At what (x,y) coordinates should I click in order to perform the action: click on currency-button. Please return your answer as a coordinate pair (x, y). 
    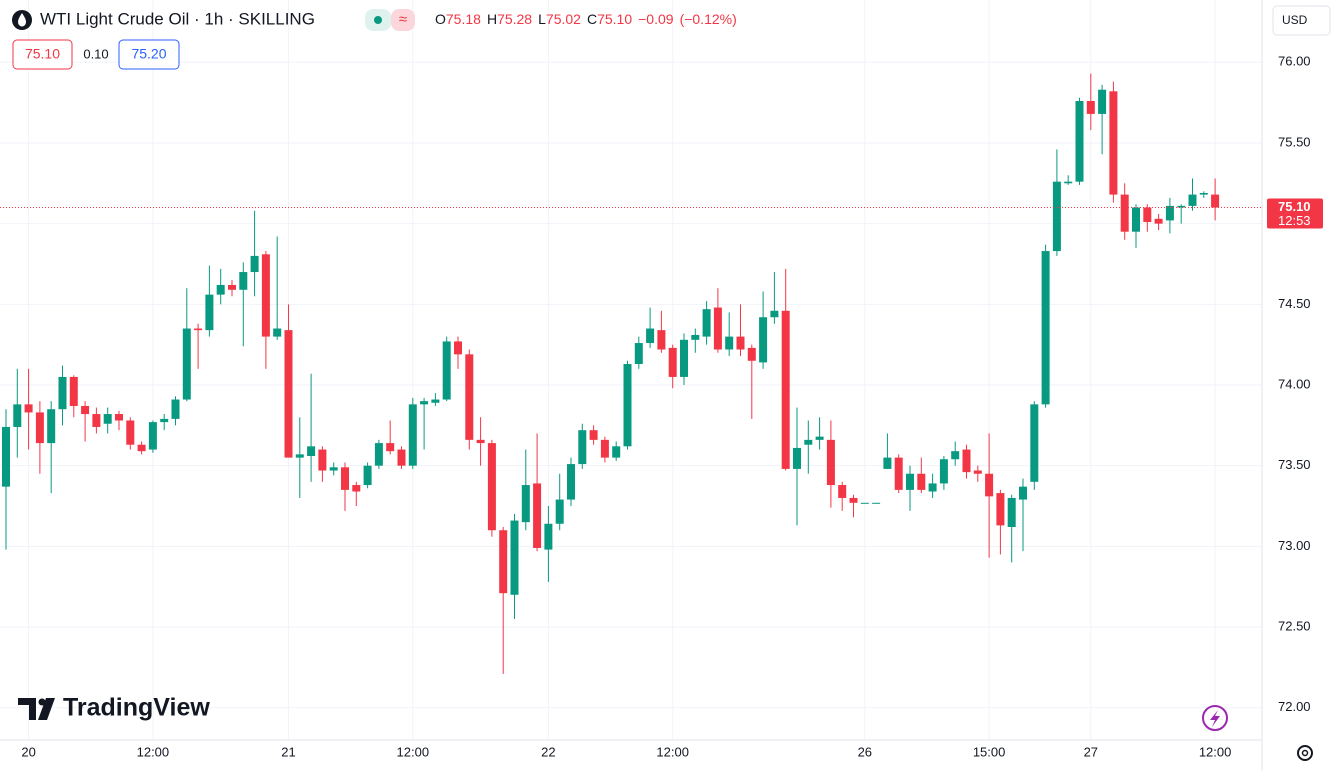
    Looking at the image, I should click on (1301, 20).